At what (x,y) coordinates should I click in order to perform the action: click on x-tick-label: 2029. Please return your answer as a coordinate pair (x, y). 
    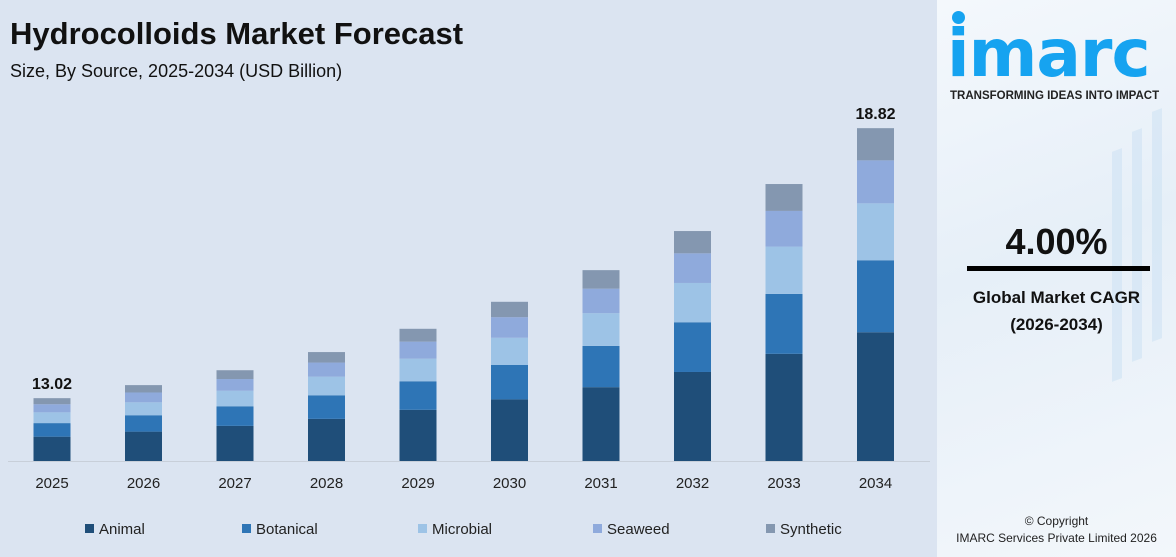
    Looking at the image, I should click on (417, 483).